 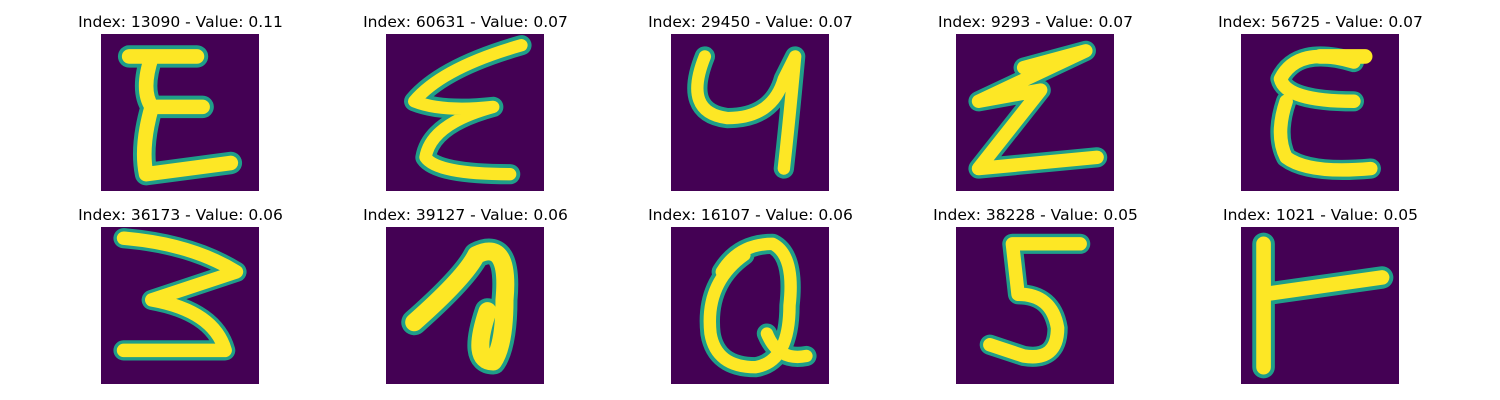 What do you see at coordinates (465, 215) in the screenshot?
I see `panel-title: Index: 39127 - Value: 0.06` at bounding box center [465, 215].